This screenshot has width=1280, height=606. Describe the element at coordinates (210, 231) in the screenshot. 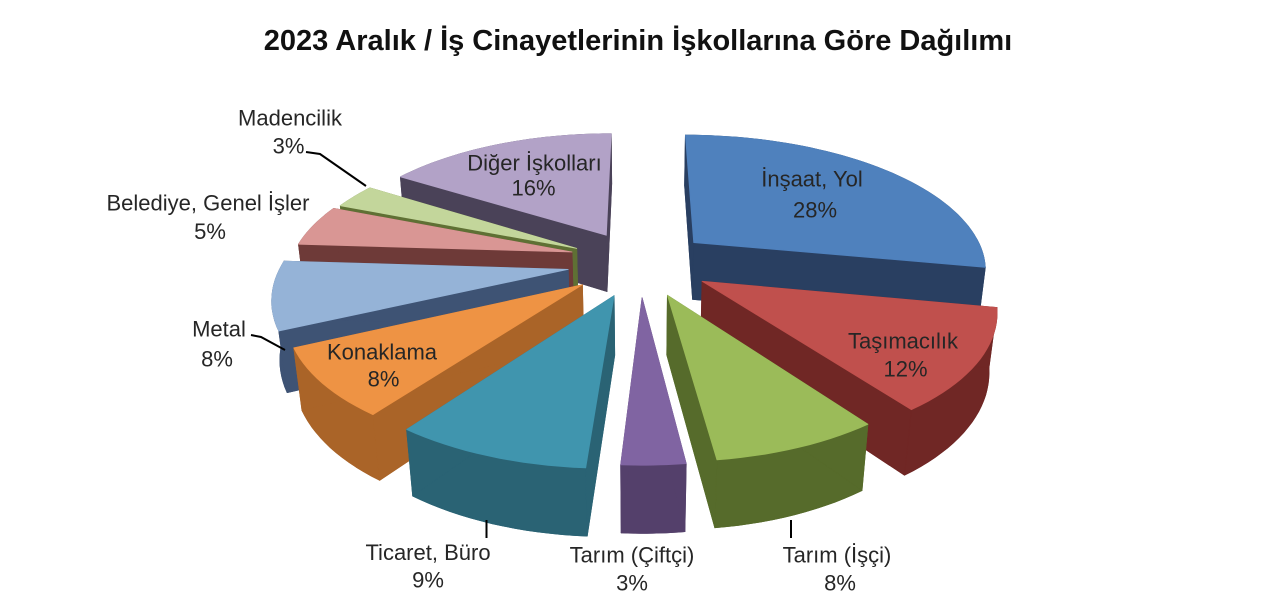

I see `svg-text: 5%` at that location.